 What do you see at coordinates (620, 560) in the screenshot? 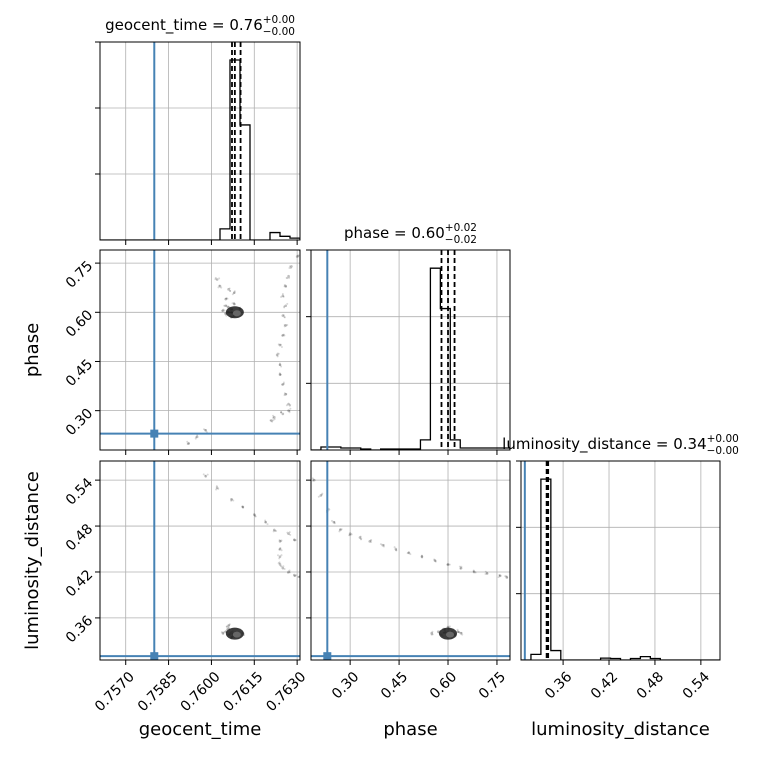
I see `histogram-luminosity_distance` at bounding box center [620, 560].